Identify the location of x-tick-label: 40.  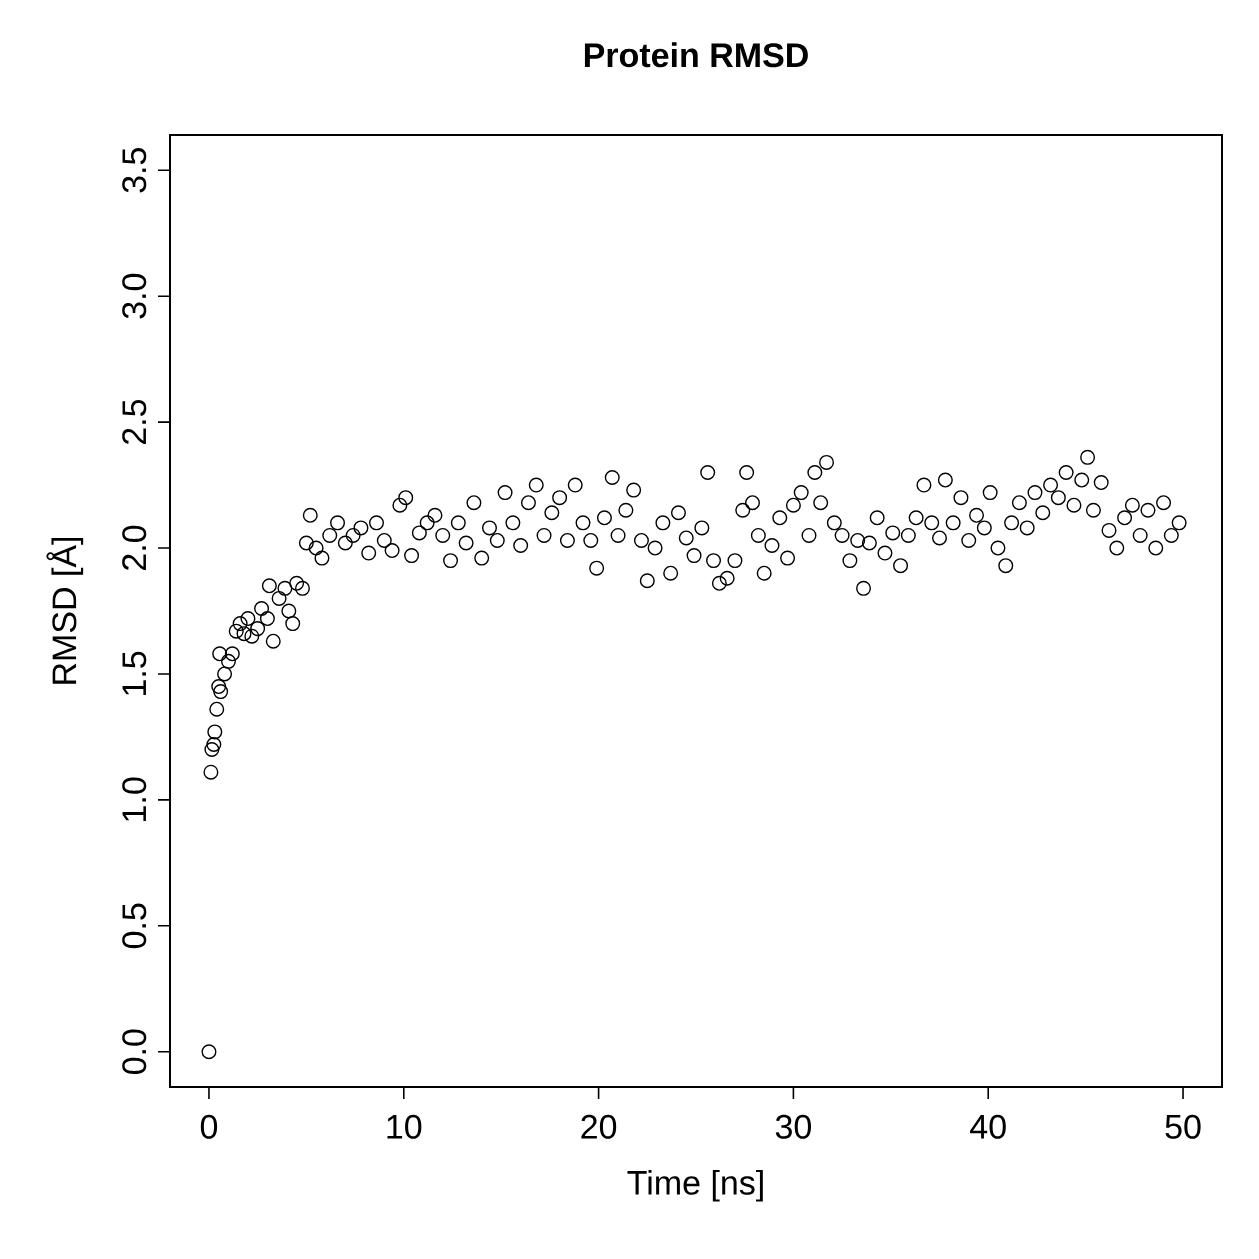
(988, 1126).